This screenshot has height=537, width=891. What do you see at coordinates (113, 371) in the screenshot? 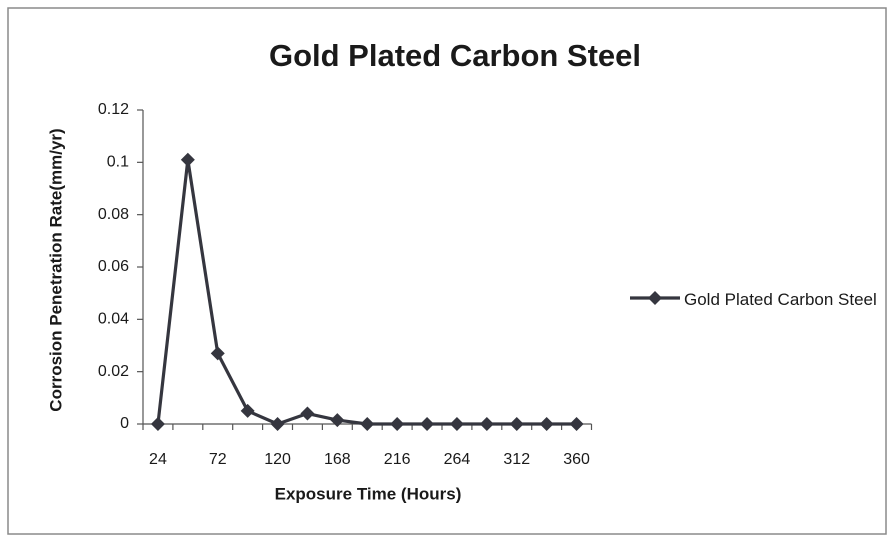
I see `y-tick-label: 0.02` at bounding box center [113, 371].